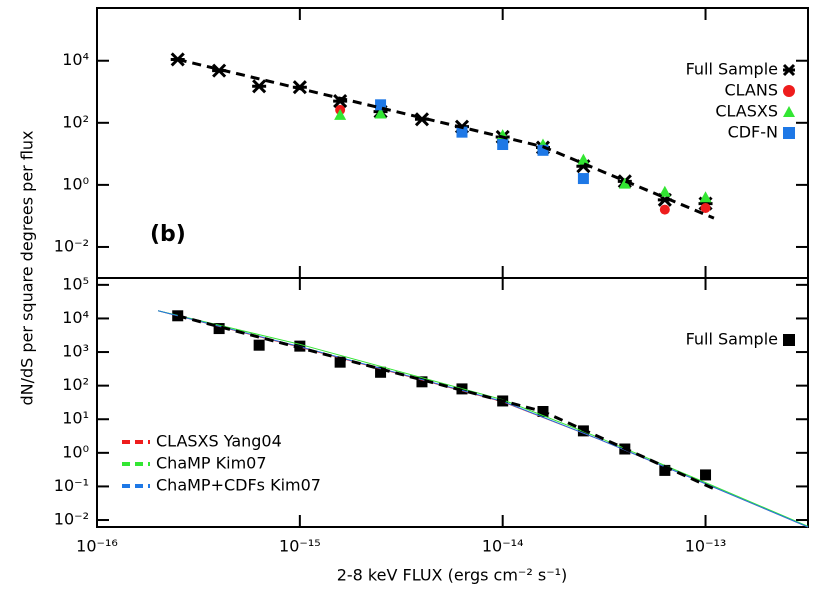  I want to click on x-axis-label: 2-8 keV FLUX (ergs cm⁻² s⁻¹), so click(452, 575).